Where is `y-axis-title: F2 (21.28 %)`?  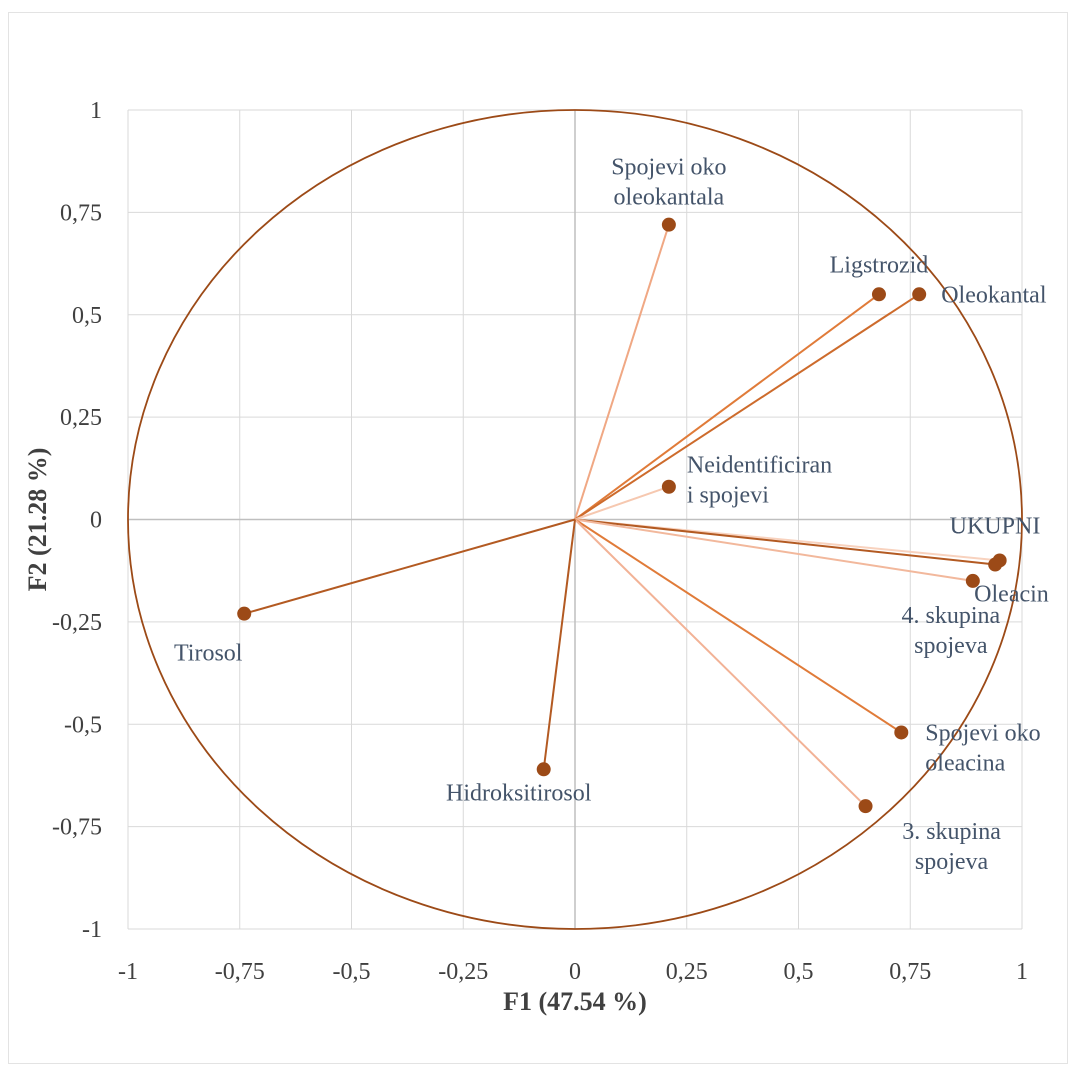
y-axis-title: F2 (21.28 %) is located at coordinates (37, 520).